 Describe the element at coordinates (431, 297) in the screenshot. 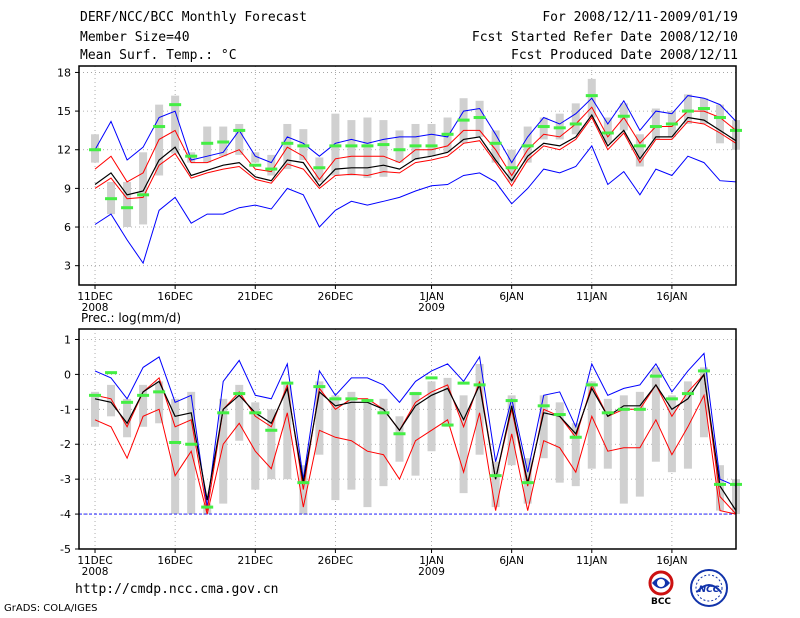

I see `x-tick-label: 1JAN` at that location.